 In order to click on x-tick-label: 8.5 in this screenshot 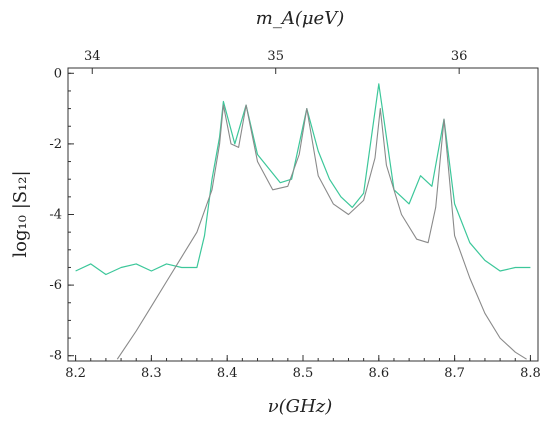, I will do `click(303, 373)`.